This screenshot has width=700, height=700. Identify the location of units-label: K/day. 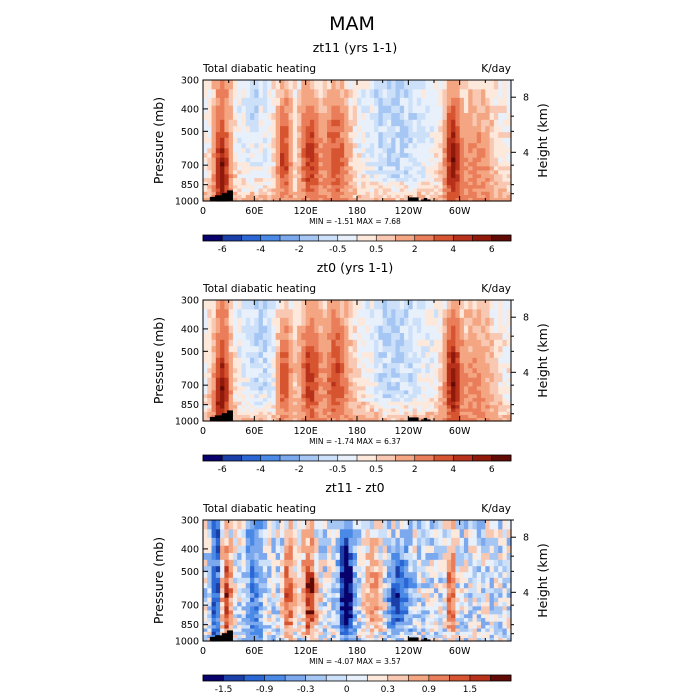
(496, 509).